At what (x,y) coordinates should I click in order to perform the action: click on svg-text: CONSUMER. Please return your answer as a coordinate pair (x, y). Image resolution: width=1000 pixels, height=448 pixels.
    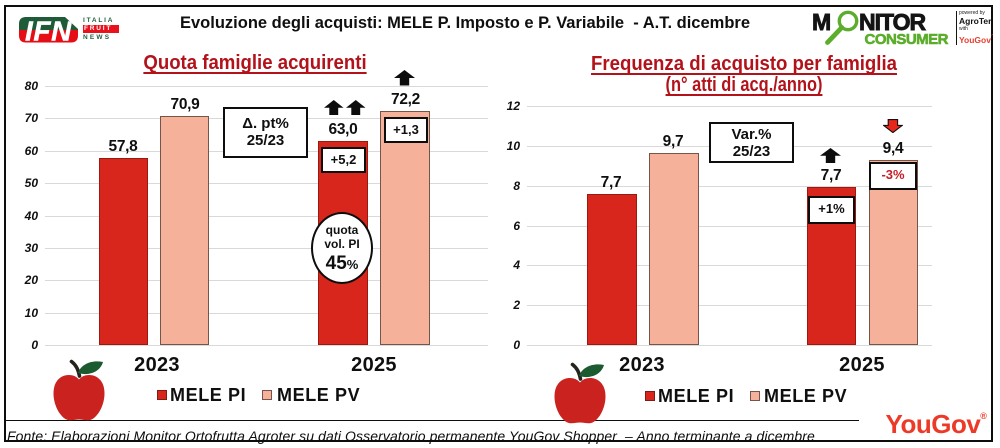
    Looking at the image, I should click on (906, 39).